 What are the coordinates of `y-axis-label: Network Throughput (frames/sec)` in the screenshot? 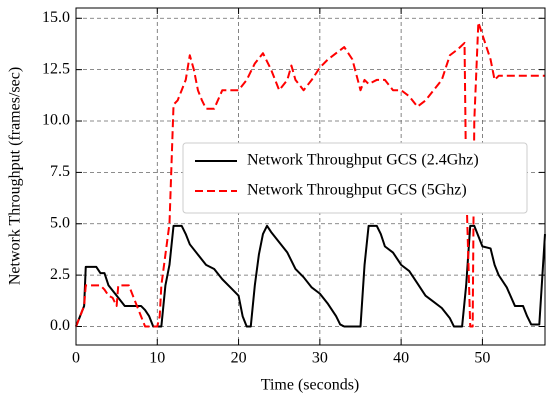 It's located at (15, 176).